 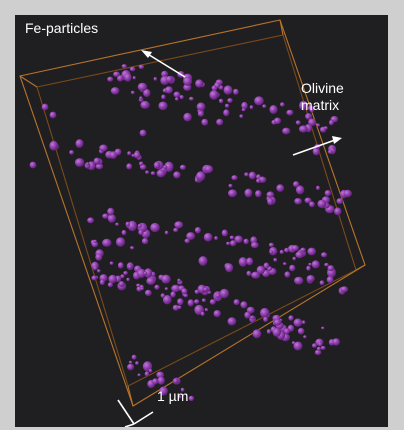 What do you see at coordinates (135, 413) in the screenshot?
I see `scale-axes` at bounding box center [135, 413].